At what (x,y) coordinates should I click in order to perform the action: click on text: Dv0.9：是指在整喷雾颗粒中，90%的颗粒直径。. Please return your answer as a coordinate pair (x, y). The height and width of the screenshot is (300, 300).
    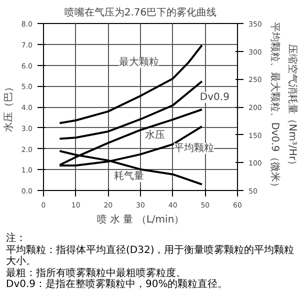
    Looking at the image, I should click on (117, 284).